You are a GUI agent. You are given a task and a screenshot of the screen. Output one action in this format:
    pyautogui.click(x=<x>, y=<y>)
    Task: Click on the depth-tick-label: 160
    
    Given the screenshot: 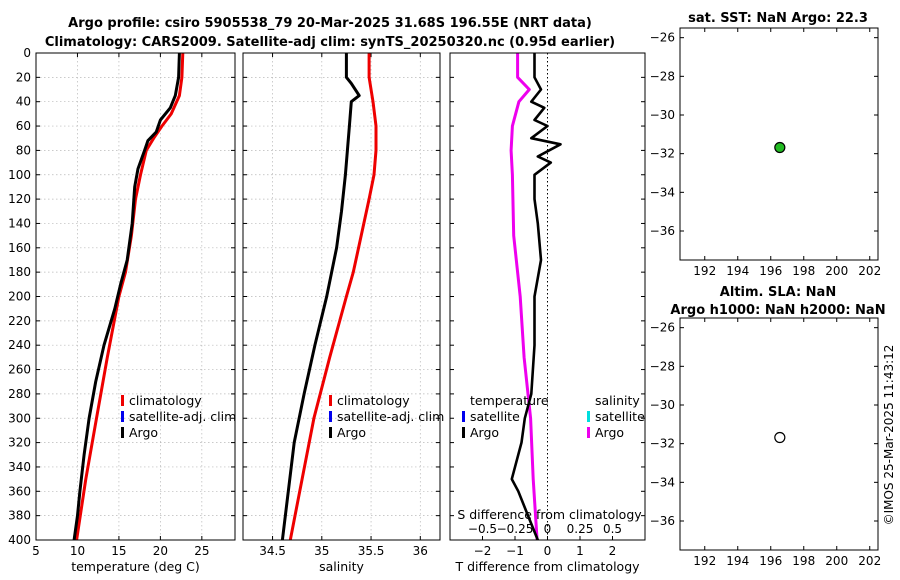 What is the action you would take?
    pyautogui.click(x=19, y=248)
    